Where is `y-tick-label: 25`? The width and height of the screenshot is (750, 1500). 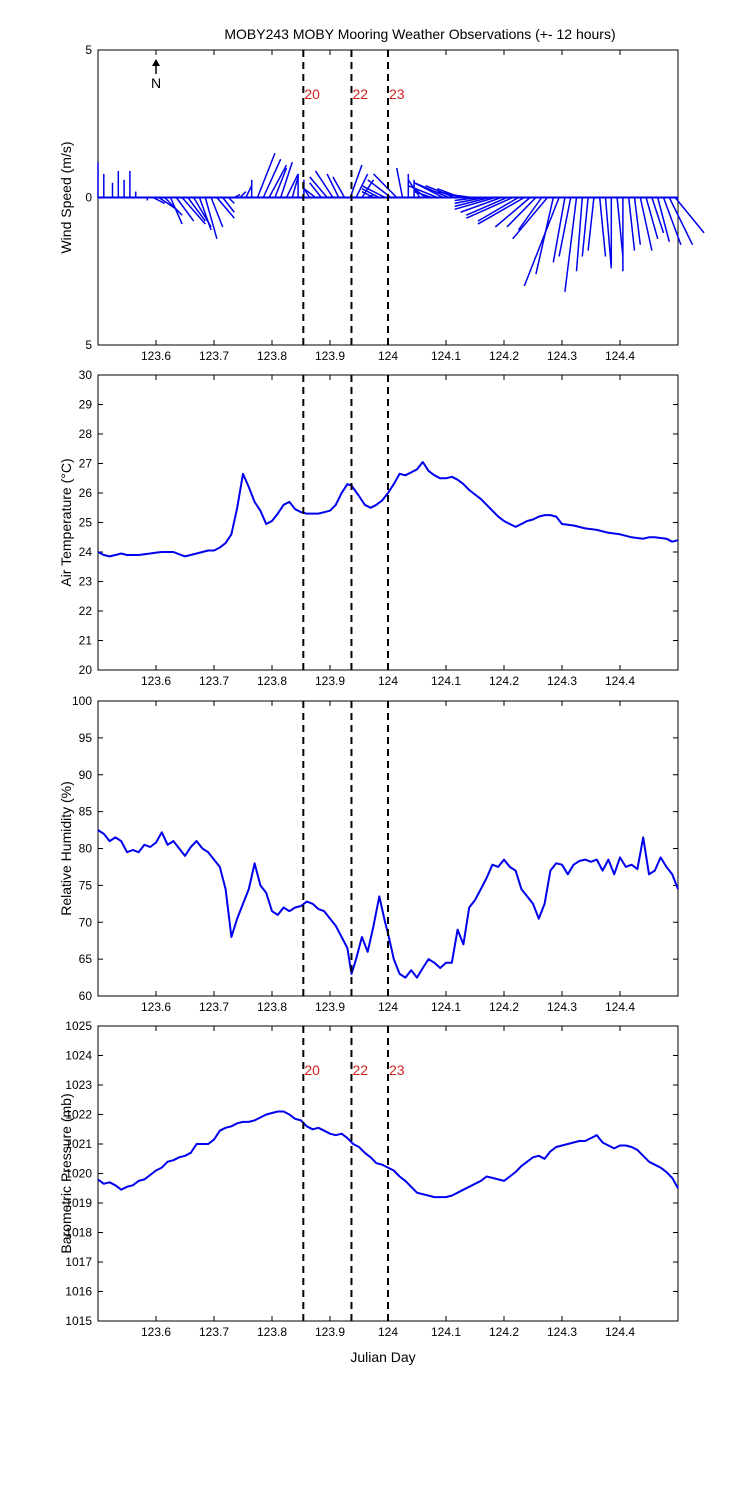
y-tick-label: 25 is located at coordinates (86, 523).